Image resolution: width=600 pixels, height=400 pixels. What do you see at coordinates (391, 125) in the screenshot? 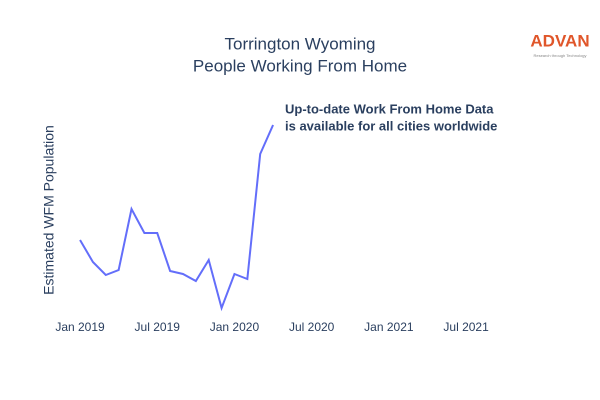
I see `annotation: is available for all cities worldwide` at bounding box center [391, 125].